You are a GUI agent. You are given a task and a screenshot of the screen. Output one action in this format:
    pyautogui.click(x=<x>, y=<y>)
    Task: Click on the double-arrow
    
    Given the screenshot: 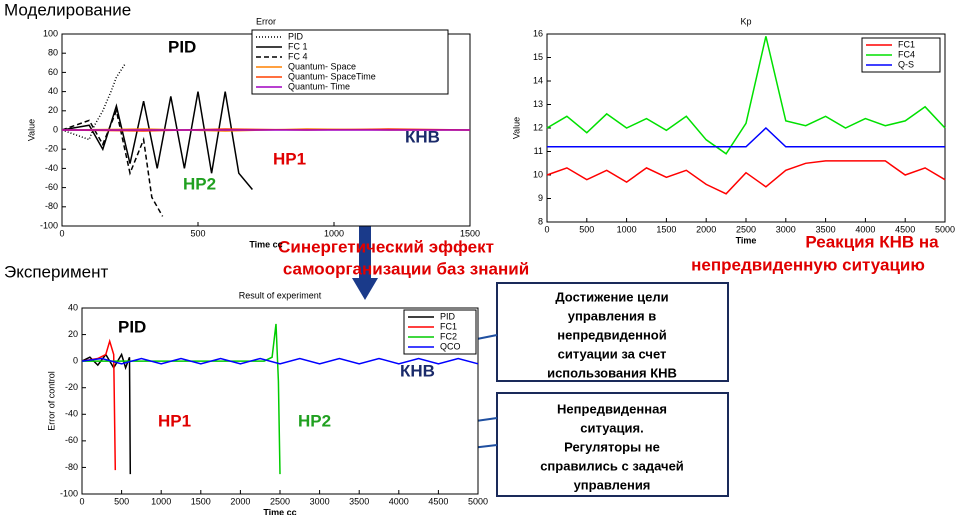 What is the action you would take?
    pyautogui.click(x=365, y=235)
    